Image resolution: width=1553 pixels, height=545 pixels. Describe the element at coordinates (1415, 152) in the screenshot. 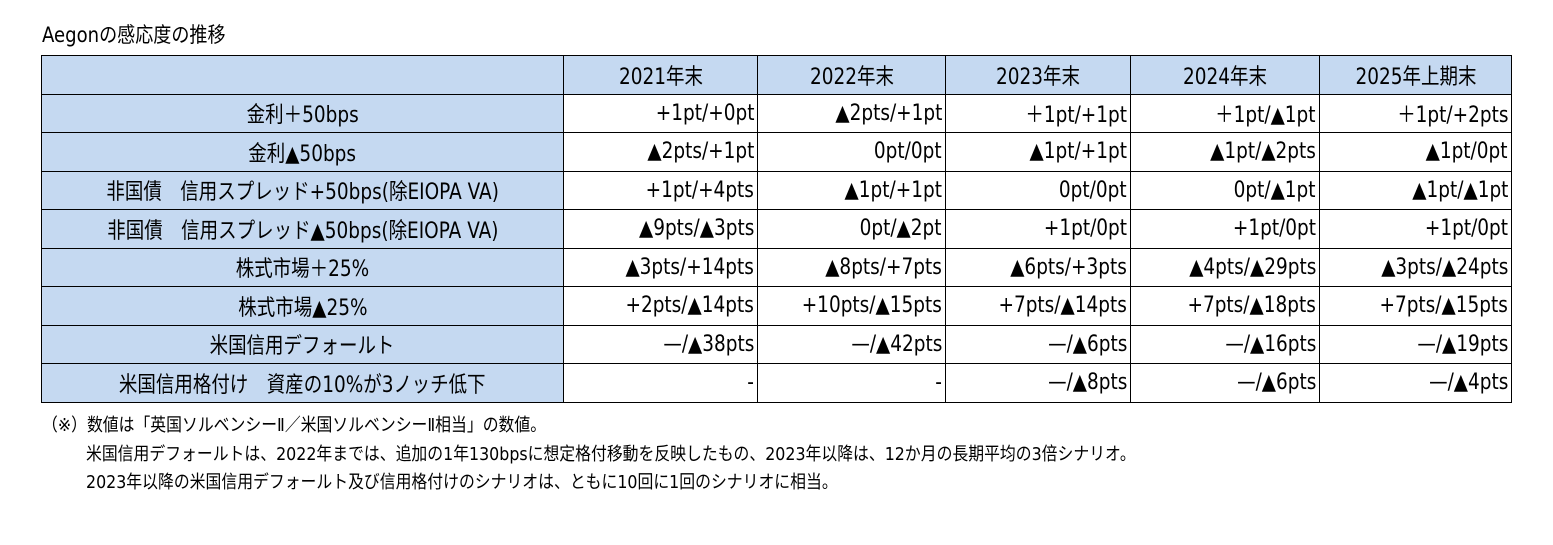

I see `table-cell: ▲1pt/0pt` at that location.